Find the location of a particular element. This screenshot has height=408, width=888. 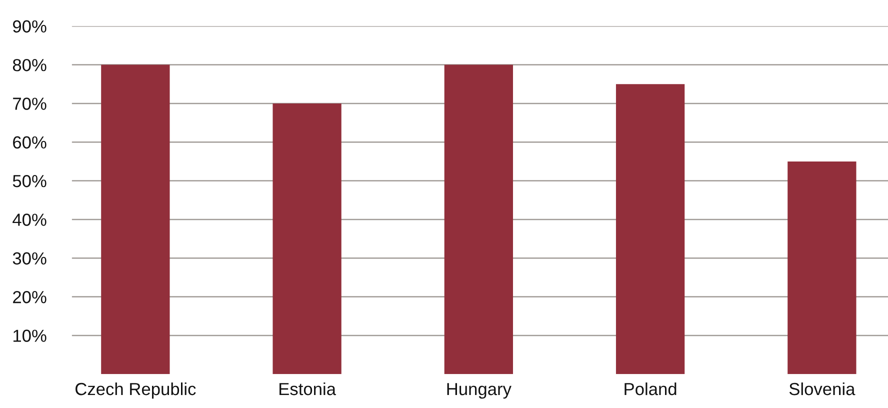

y-tick-label: 90% is located at coordinates (29, 26).